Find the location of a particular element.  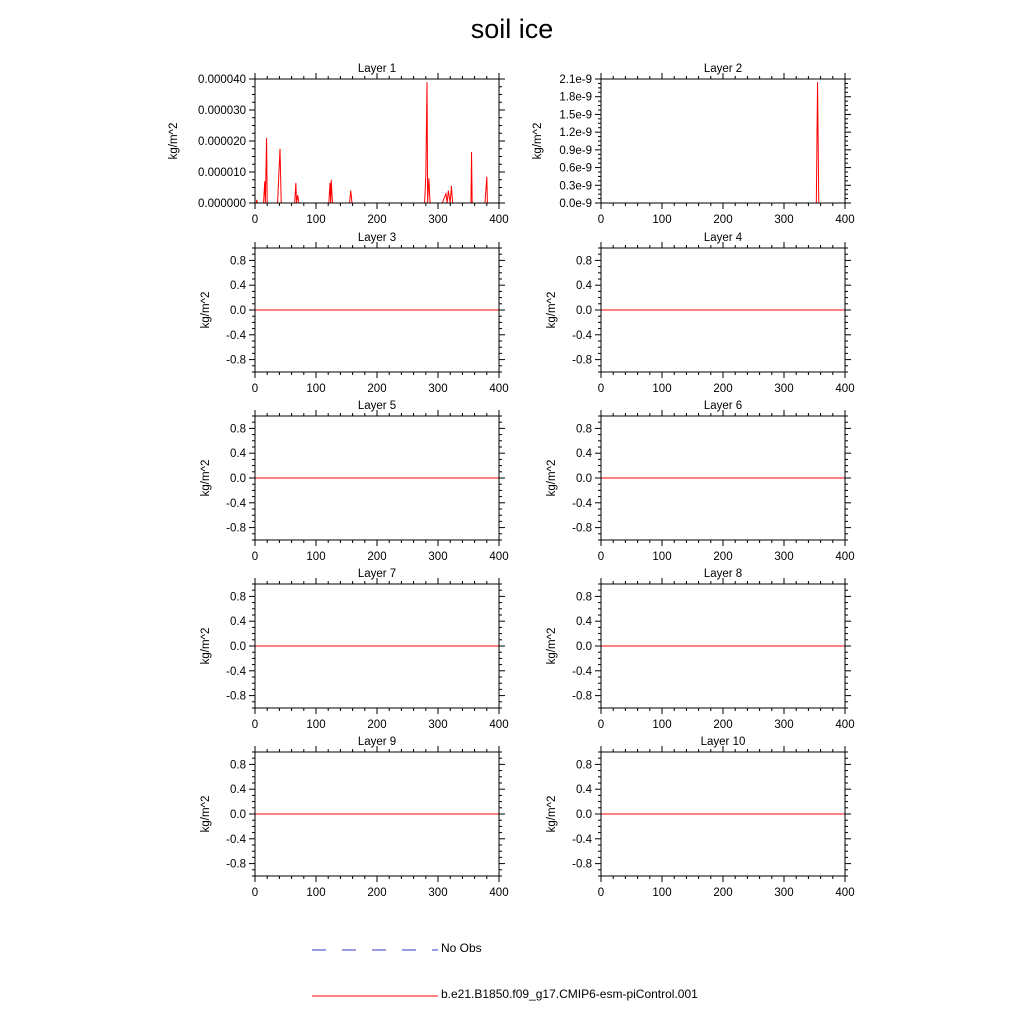

y-tick-label: 0.9e-9 is located at coordinates (575, 151).